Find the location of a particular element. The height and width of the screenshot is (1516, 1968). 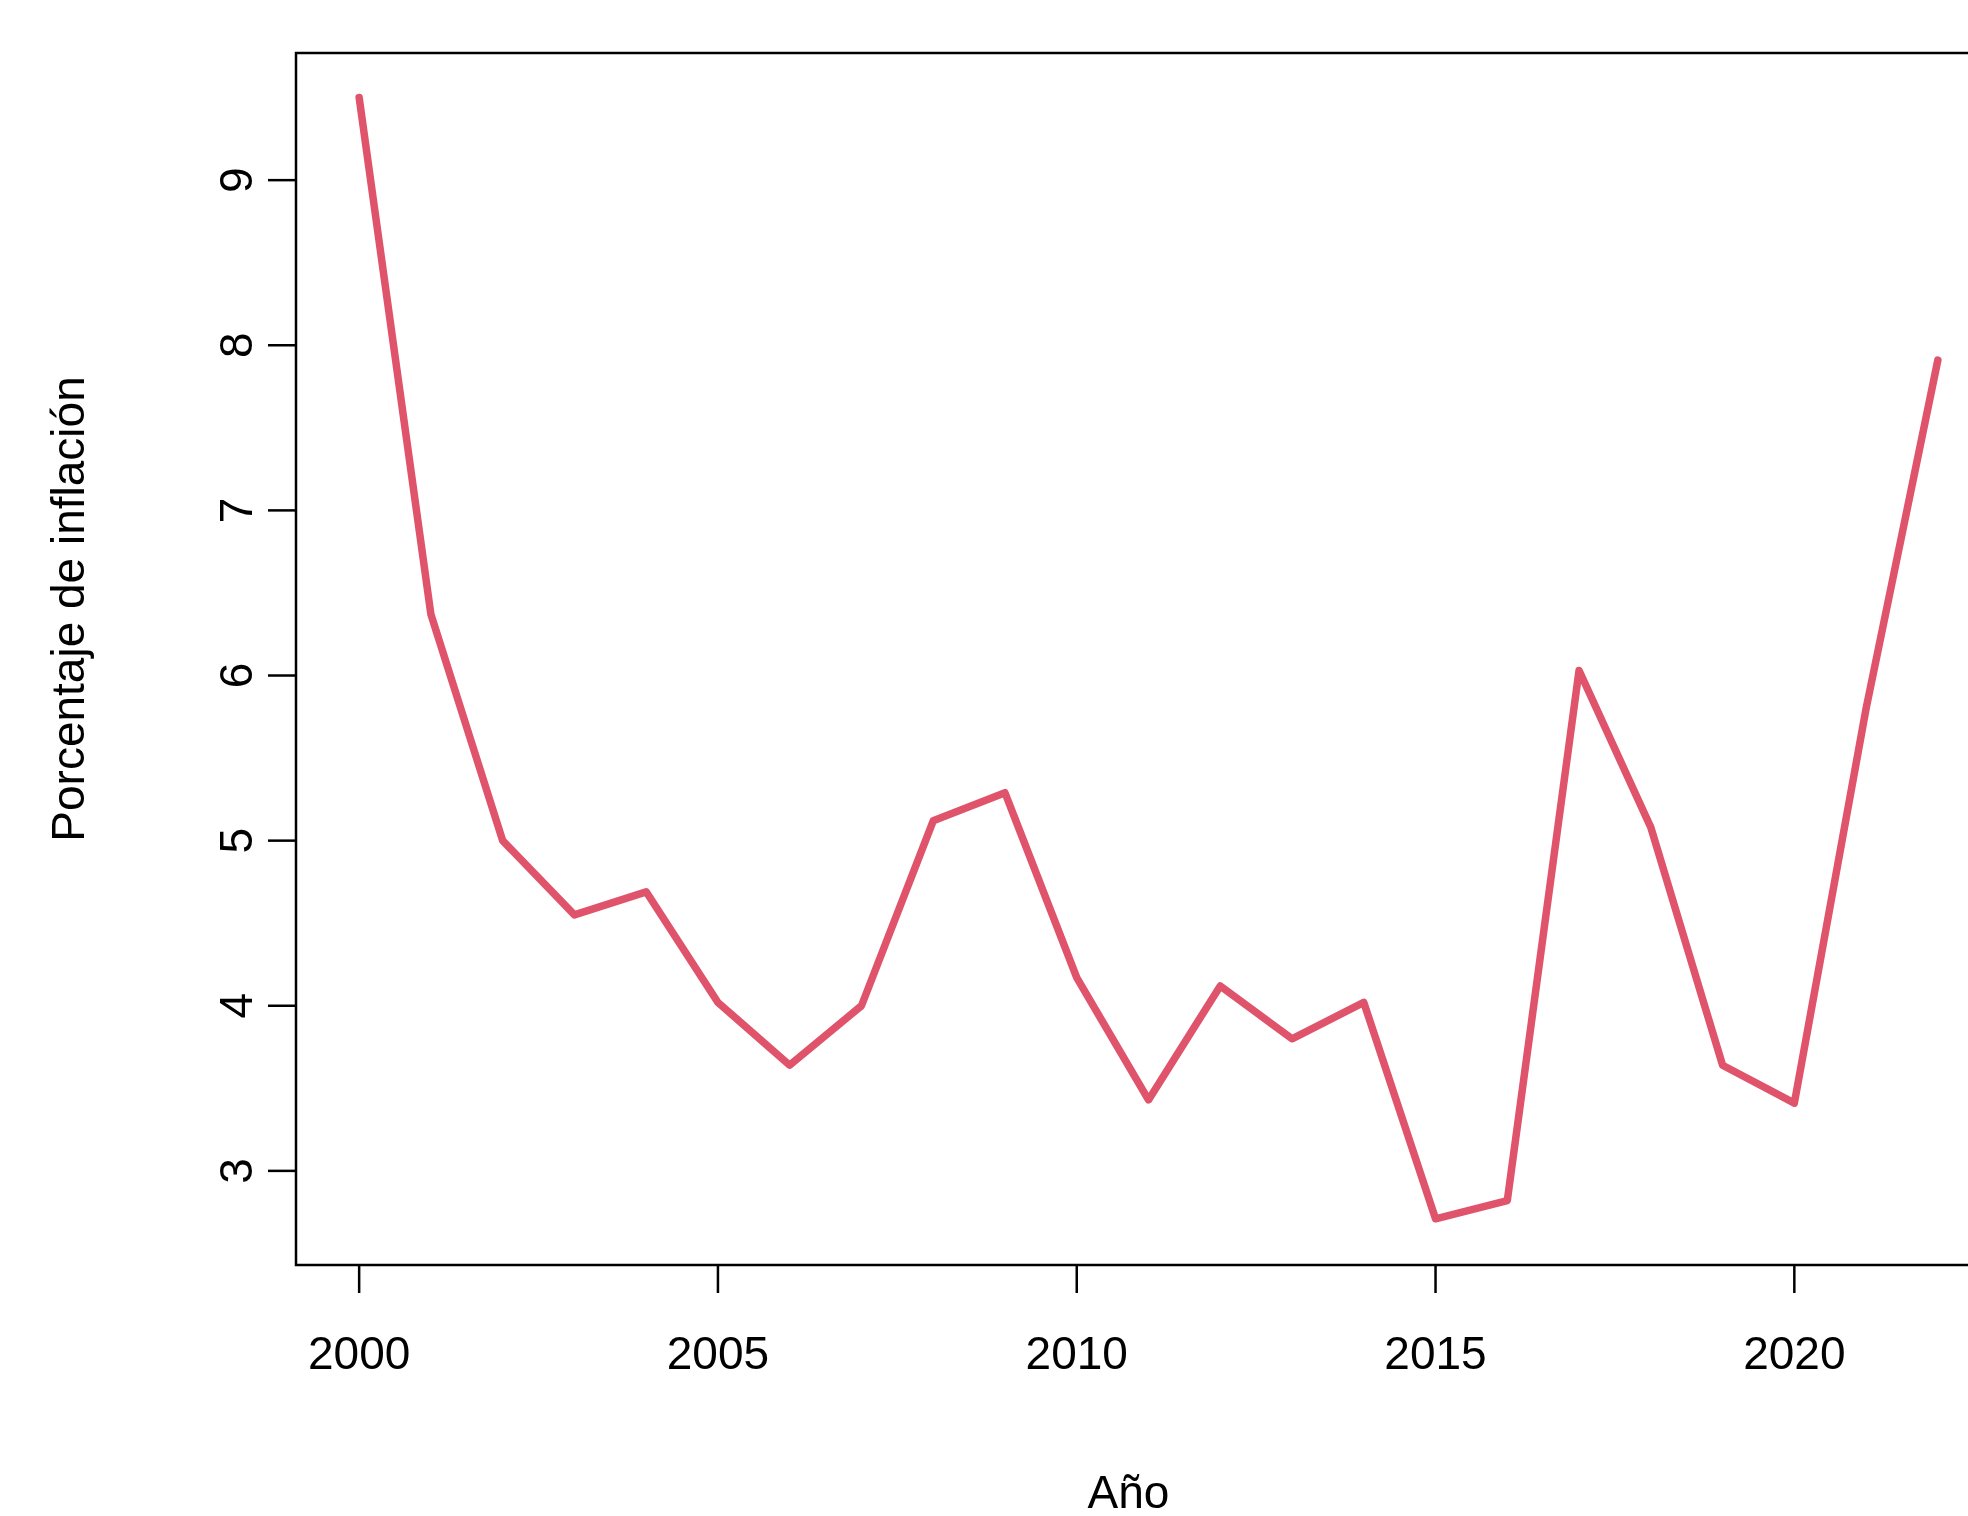

y-tick-label: 3 is located at coordinates (236, 1171).